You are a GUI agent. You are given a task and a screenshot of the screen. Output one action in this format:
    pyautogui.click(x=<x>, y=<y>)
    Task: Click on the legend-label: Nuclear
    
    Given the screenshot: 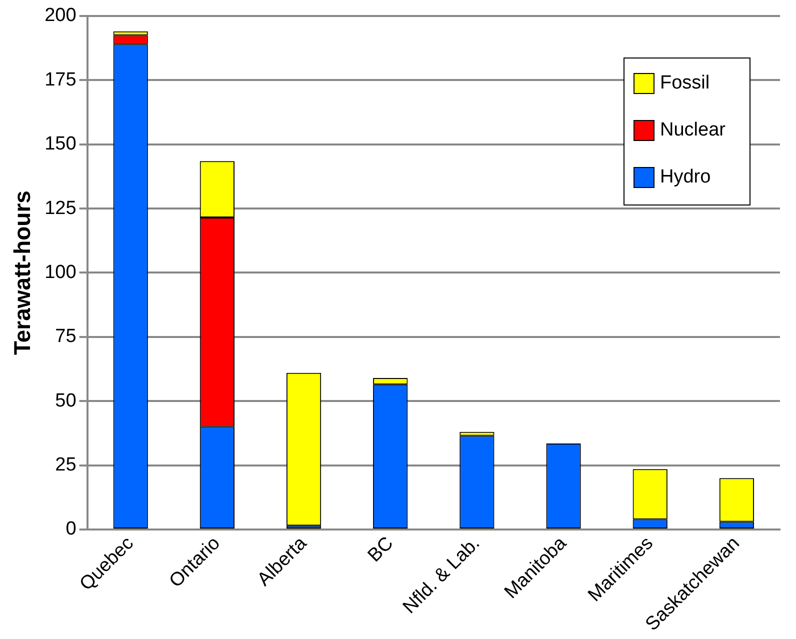 What is the action you would take?
    pyautogui.click(x=693, y=130)
    